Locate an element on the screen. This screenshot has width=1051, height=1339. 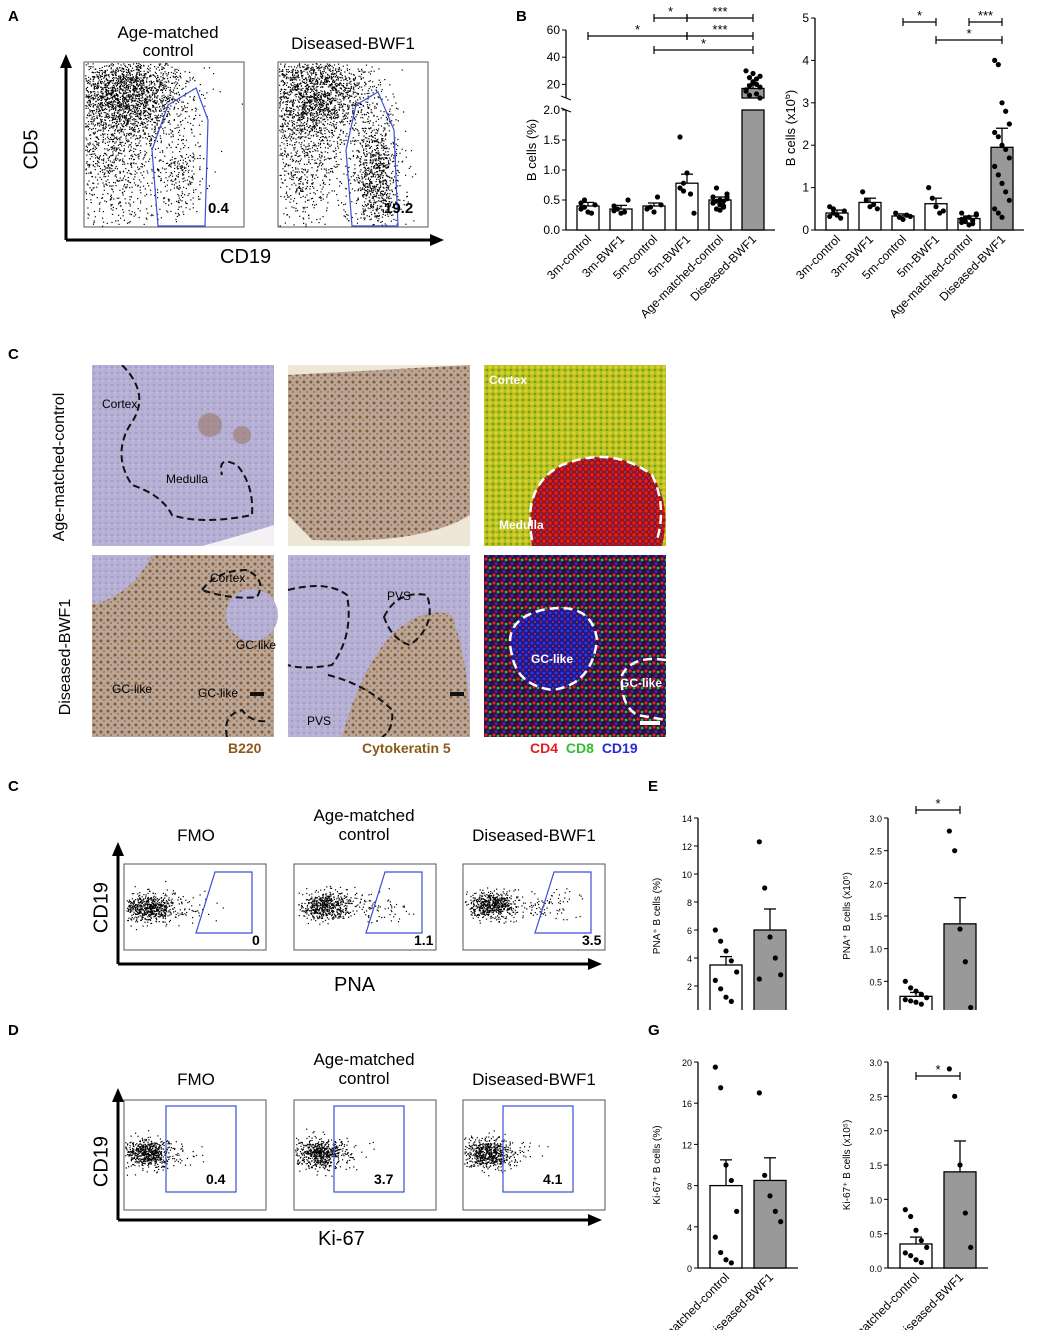
panel-a-scatter-diseased is located at coordinates (348, 145).